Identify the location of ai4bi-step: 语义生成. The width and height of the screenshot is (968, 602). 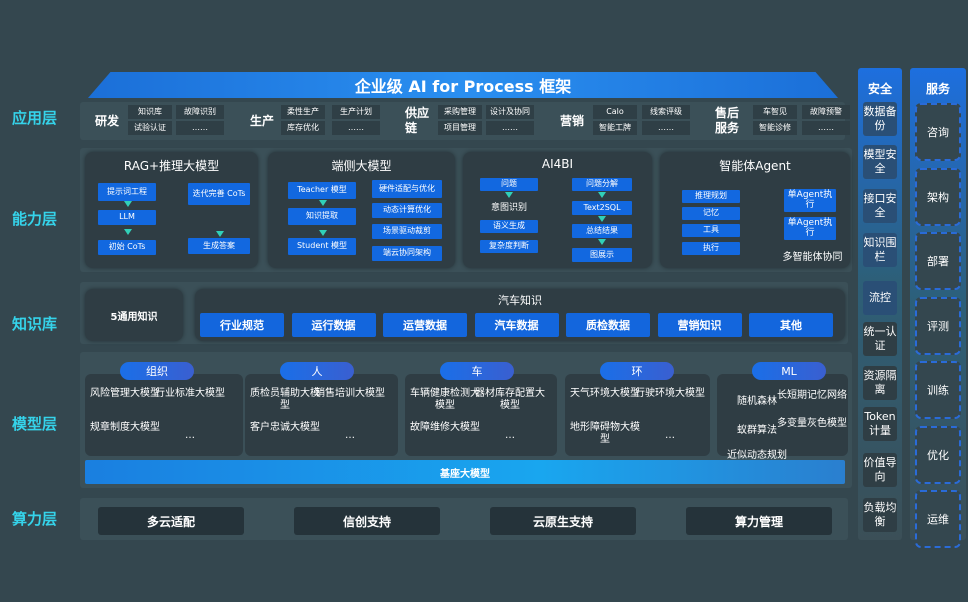
(509, 226).